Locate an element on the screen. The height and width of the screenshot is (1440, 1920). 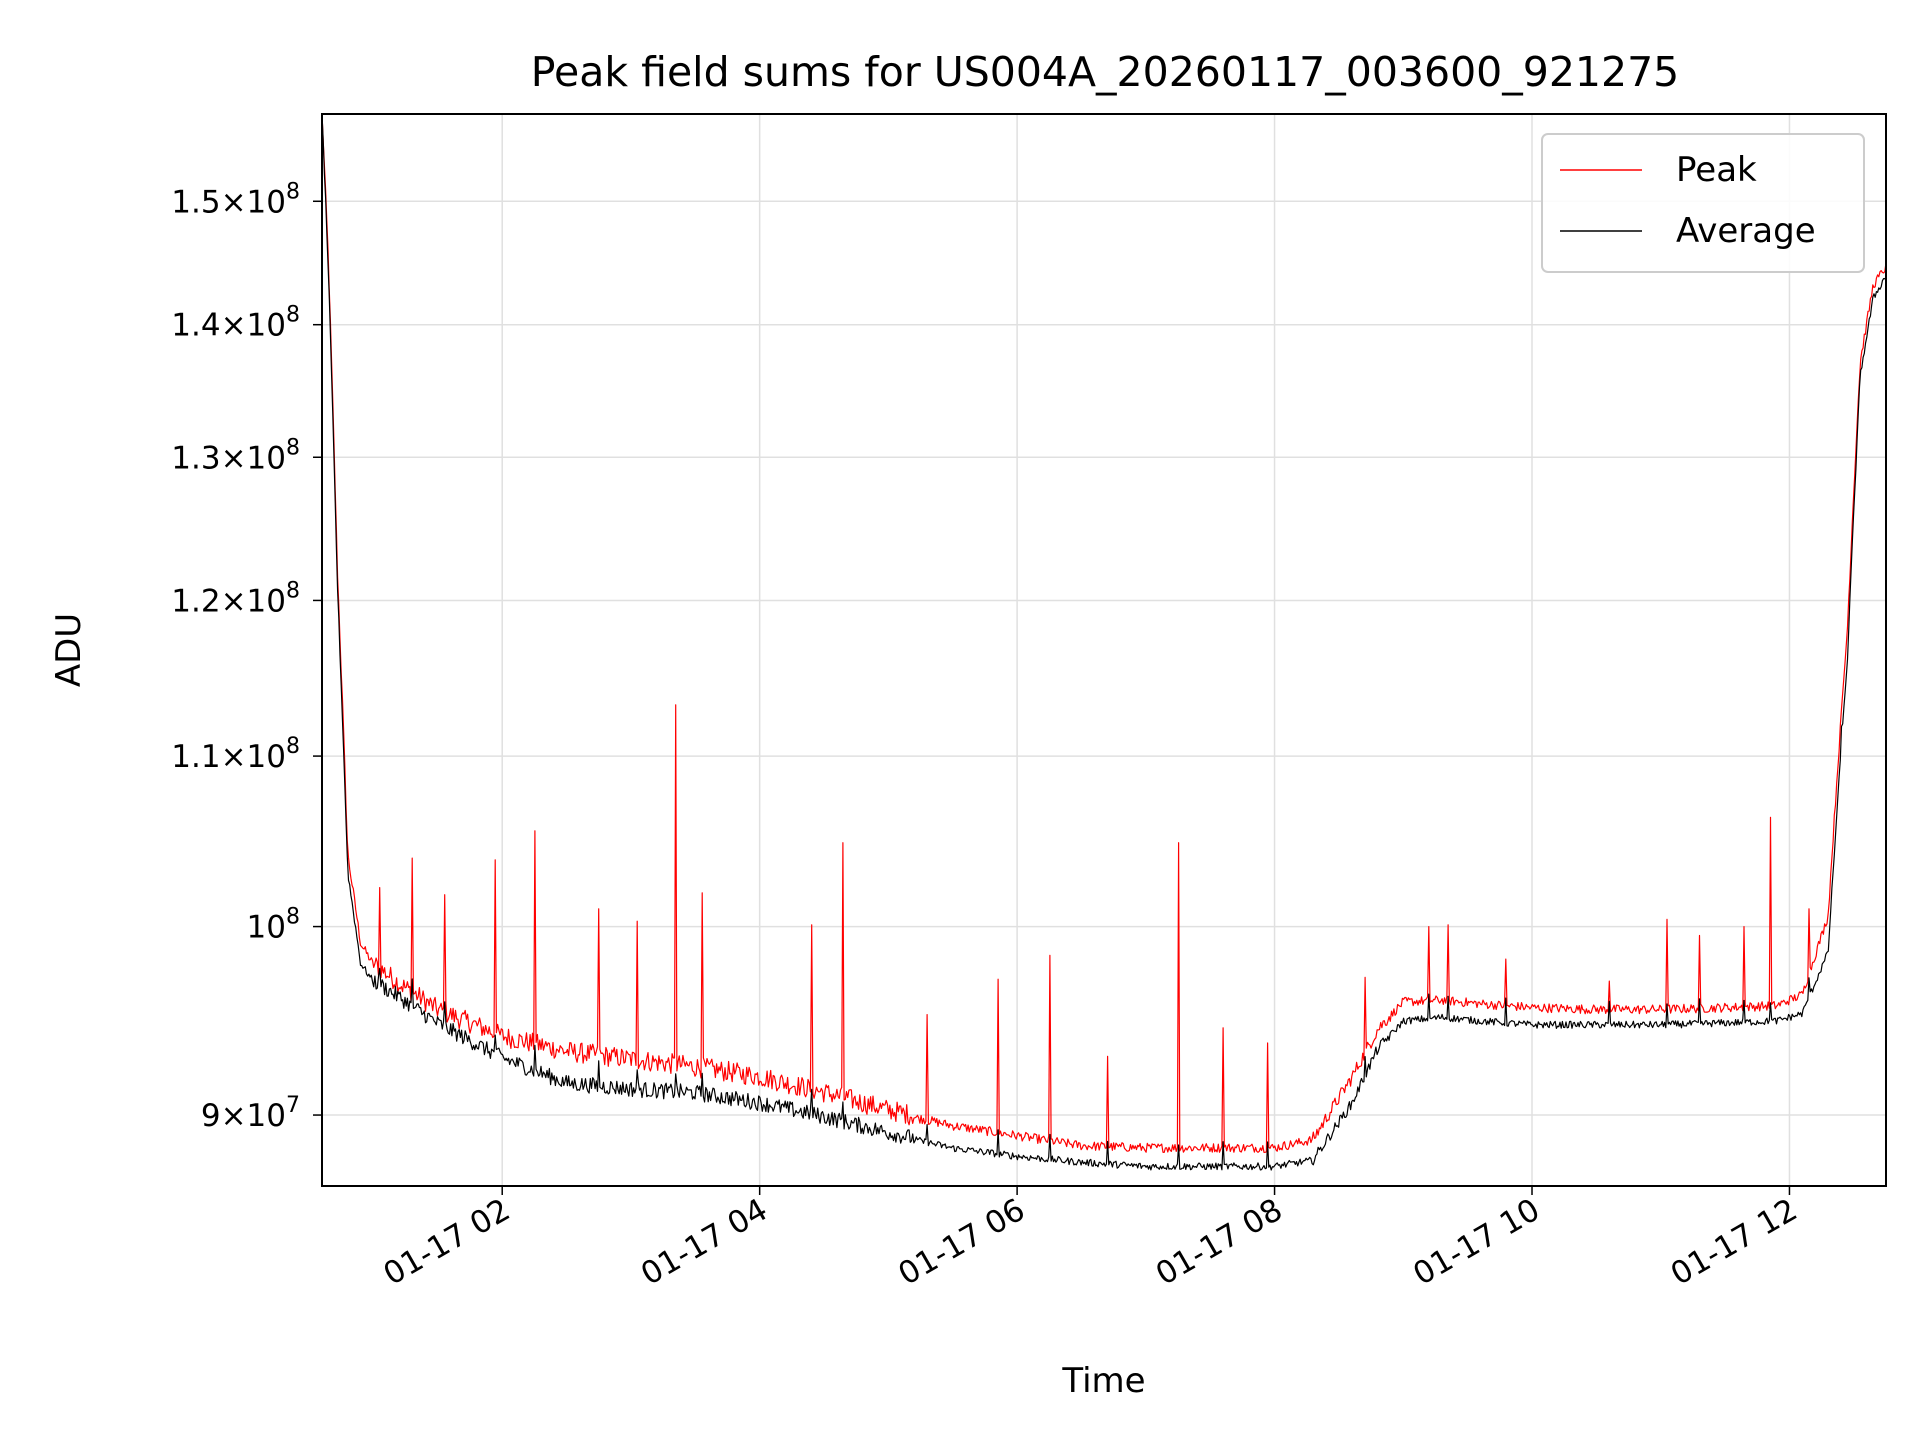
y-tick-label: 1.4×108 is located at coordinates (235, 323).